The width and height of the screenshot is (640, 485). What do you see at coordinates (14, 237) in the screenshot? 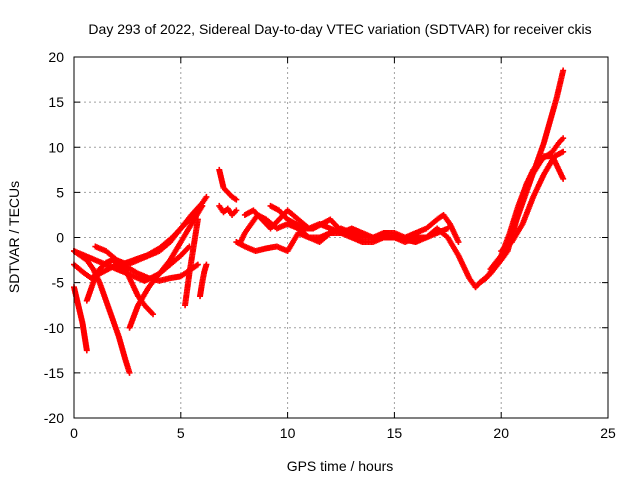
I see `y-axis-label: SDTVAR / TECUs` at bounding box center [14, 237].